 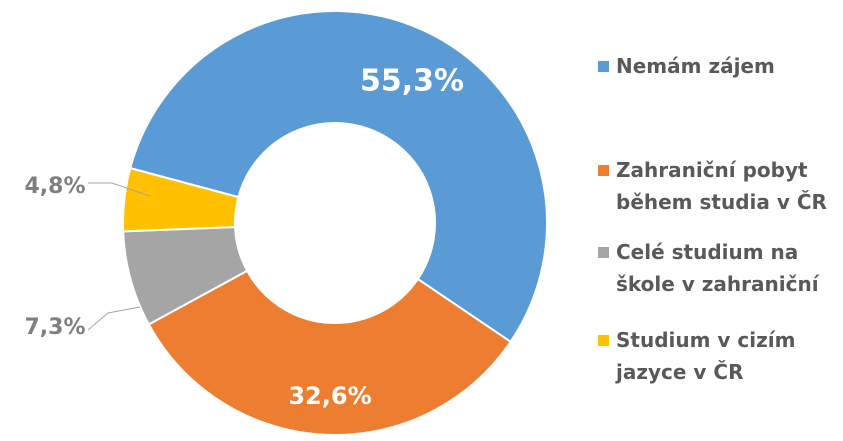 I want to click on legend-label: Nemám zájem, so click(x=695, y=66).